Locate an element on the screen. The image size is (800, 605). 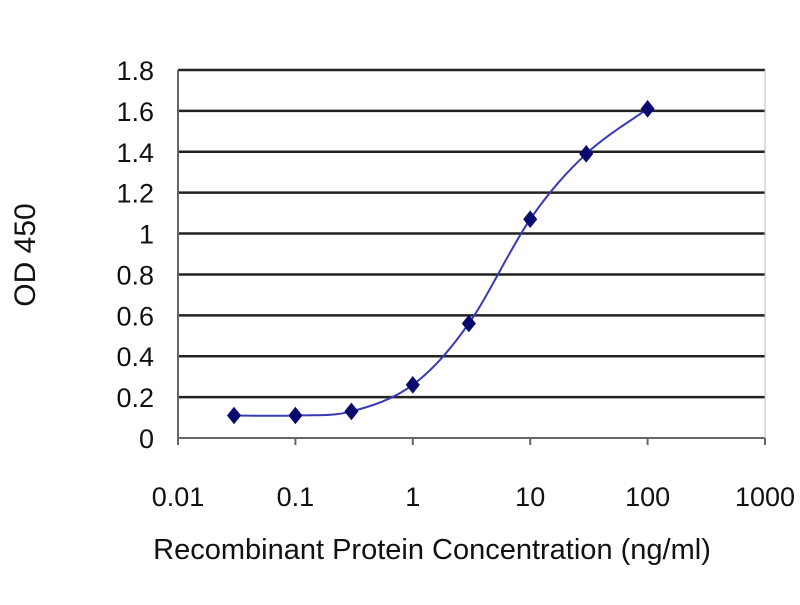
y-tick-label: 1.8 is located at coordinates (135, 71).